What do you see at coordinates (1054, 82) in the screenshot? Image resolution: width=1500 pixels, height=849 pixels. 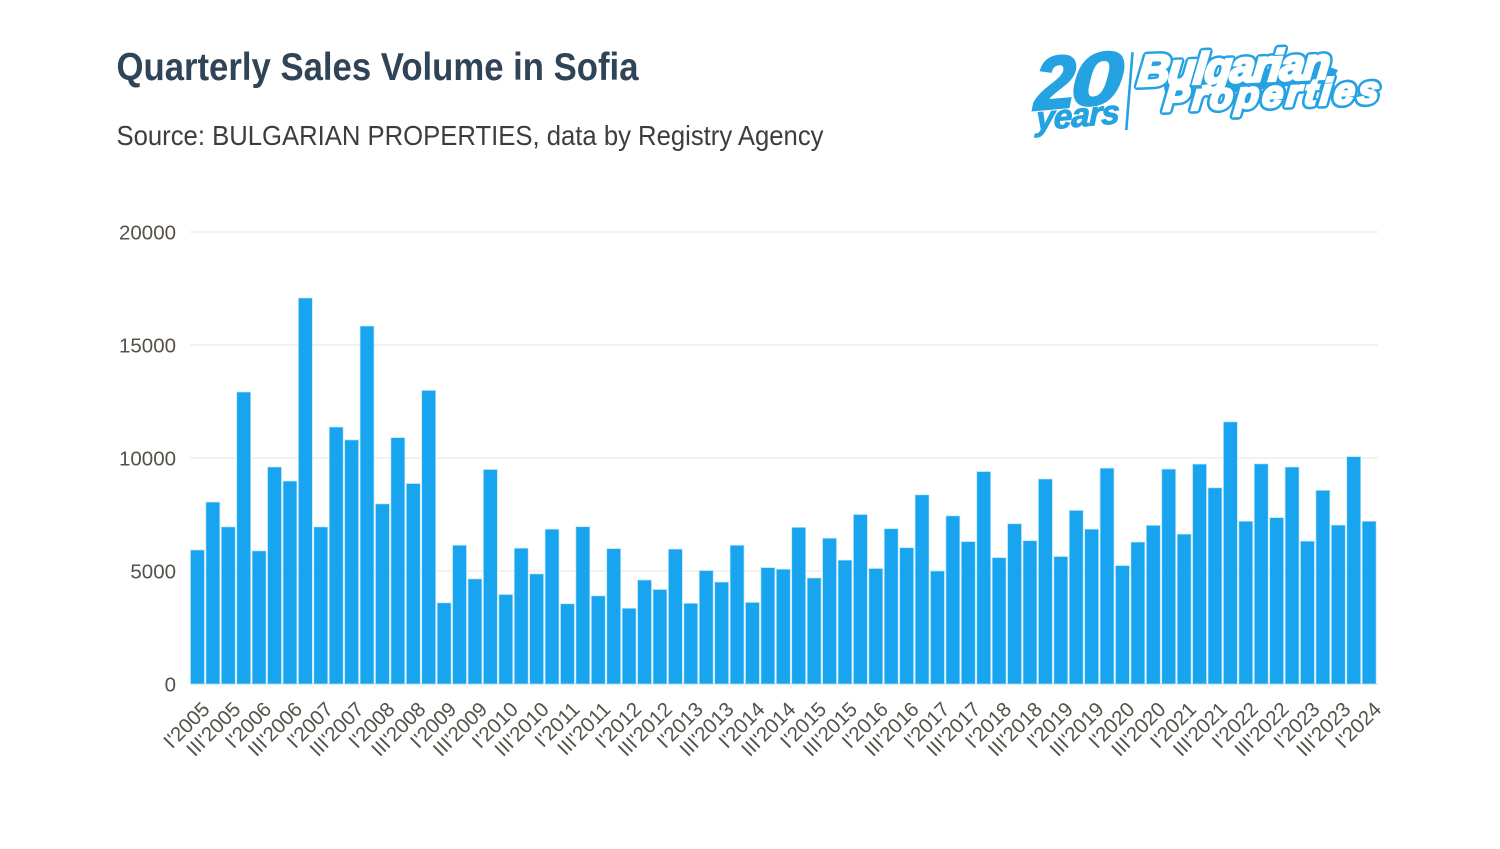 I see `svg-text: 2` at bounding box center [1054, 82].